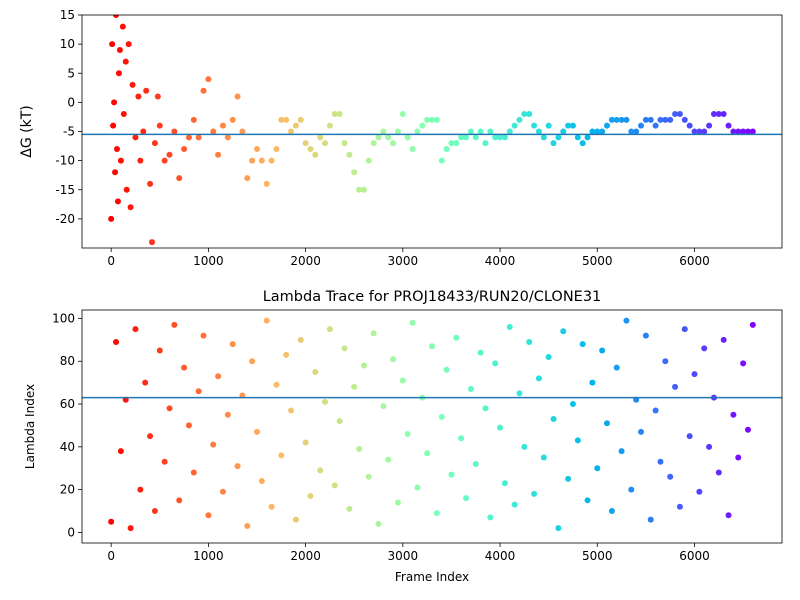 The height and width of the screenshot is (600, 800). Describe the element at coordinates (67, 44) in the screenshot. I see `y-tick-label: 10` at that location.